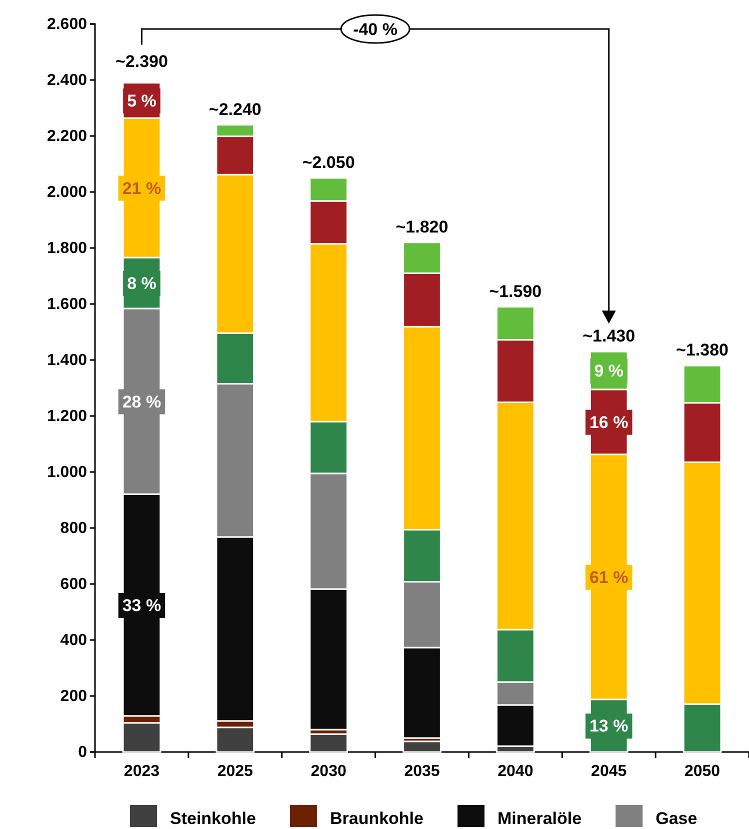 Image resolution: width=749 pixels, height=829 pixels. I want to click on total-label: ~1.590, so click(515, 291).